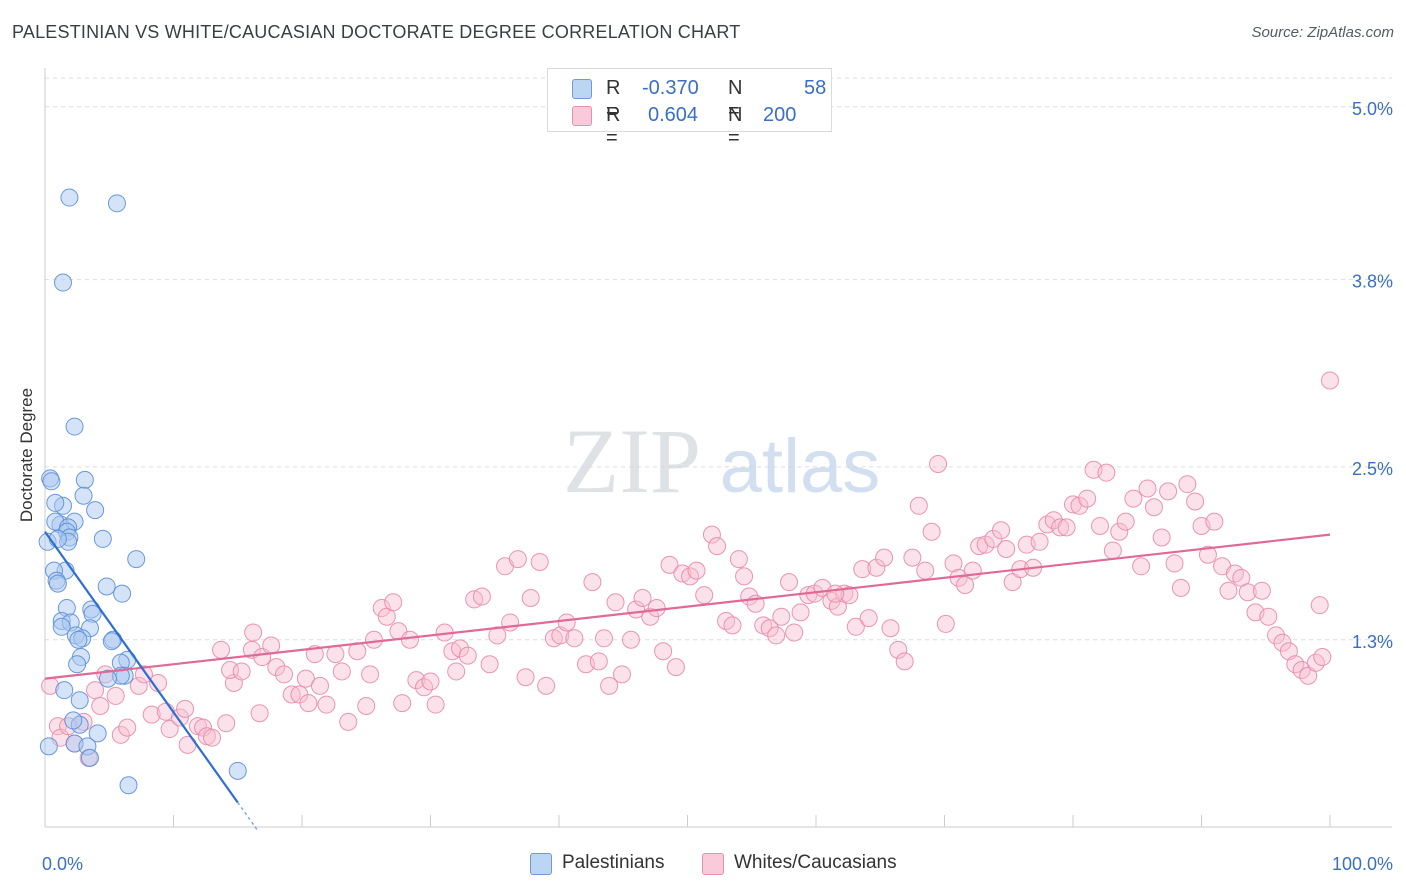  What do you see at coordinates (780, 115) in the screenshot?
I see `legend-n-value: 200` at bounding box center [780, 115].